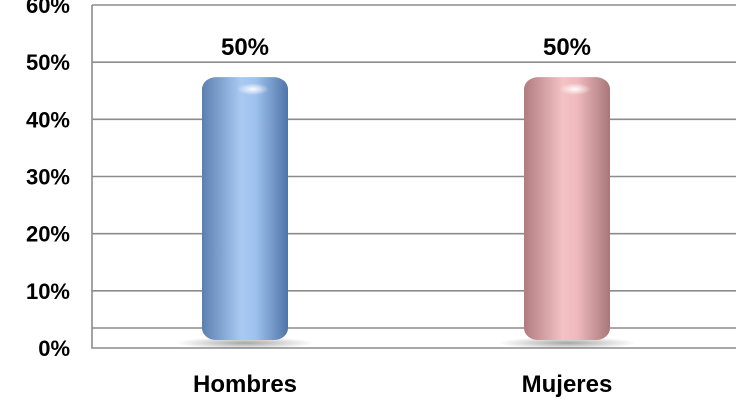  I want to click on y-tick-label: 20%, so click(48, 234).